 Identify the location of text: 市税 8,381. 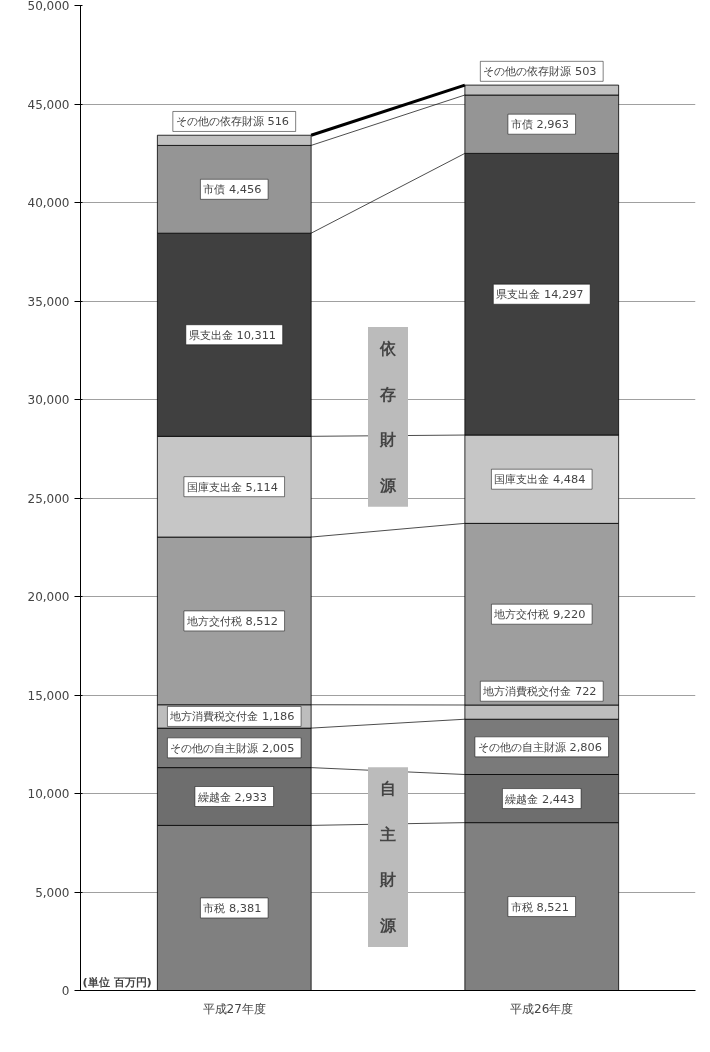
(232, 907).